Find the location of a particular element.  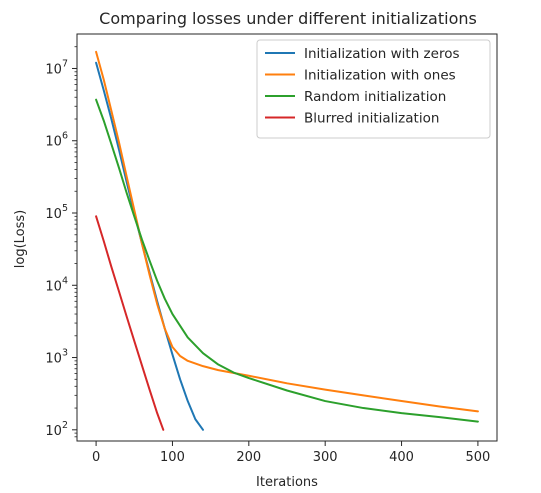

y-axis-label: log(Loss) is located at coordinates (20, 239).